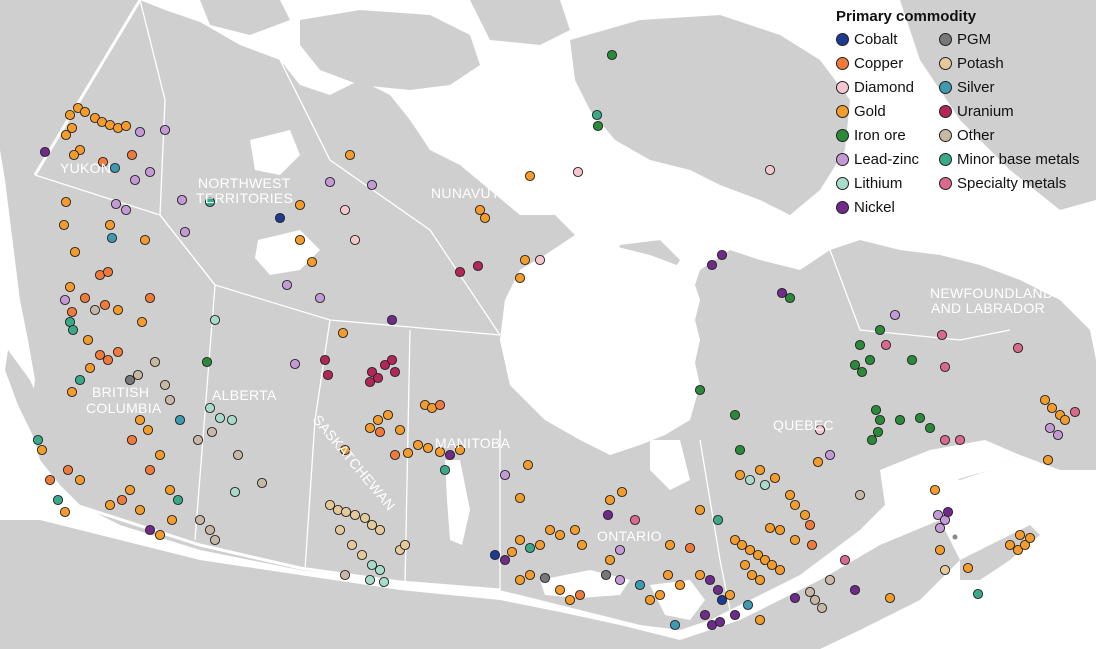  I want to click on arctic-island-a, so click(520, 22).